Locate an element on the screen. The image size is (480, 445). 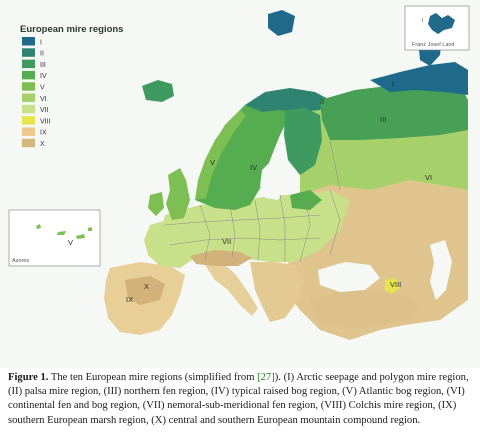
legend-label-6: VI is located at coordinates (43, 99).